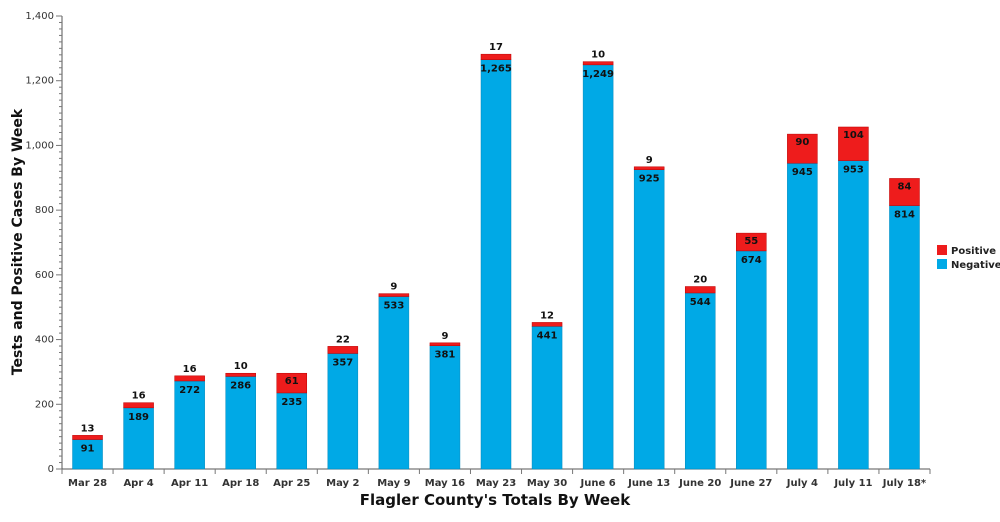  I want to click on y-tick-label: 1,200, so click(39, 81).